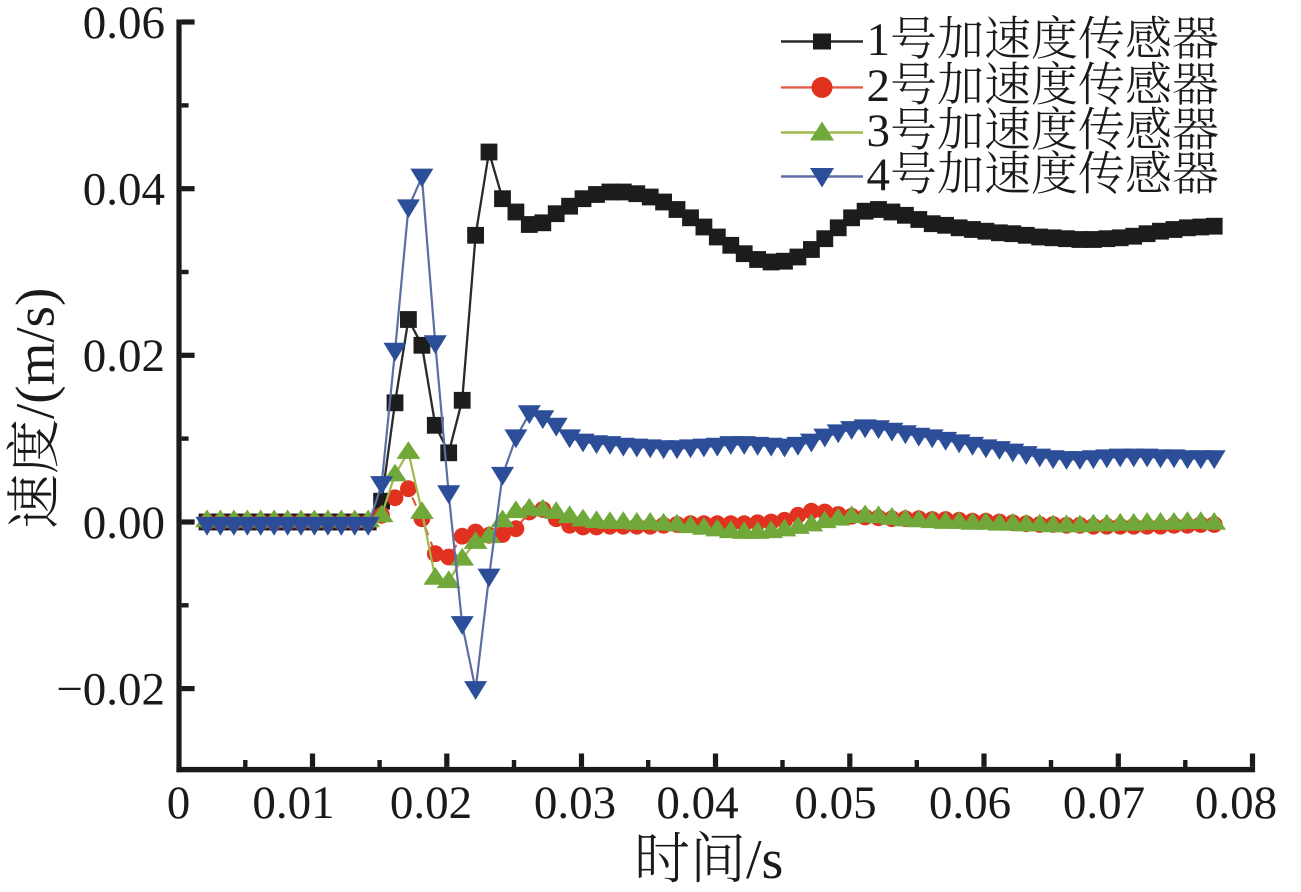  Describe the element at coordinates (34, 353) in the screenshot. I see `svg-text: /(m/s)` at that location.